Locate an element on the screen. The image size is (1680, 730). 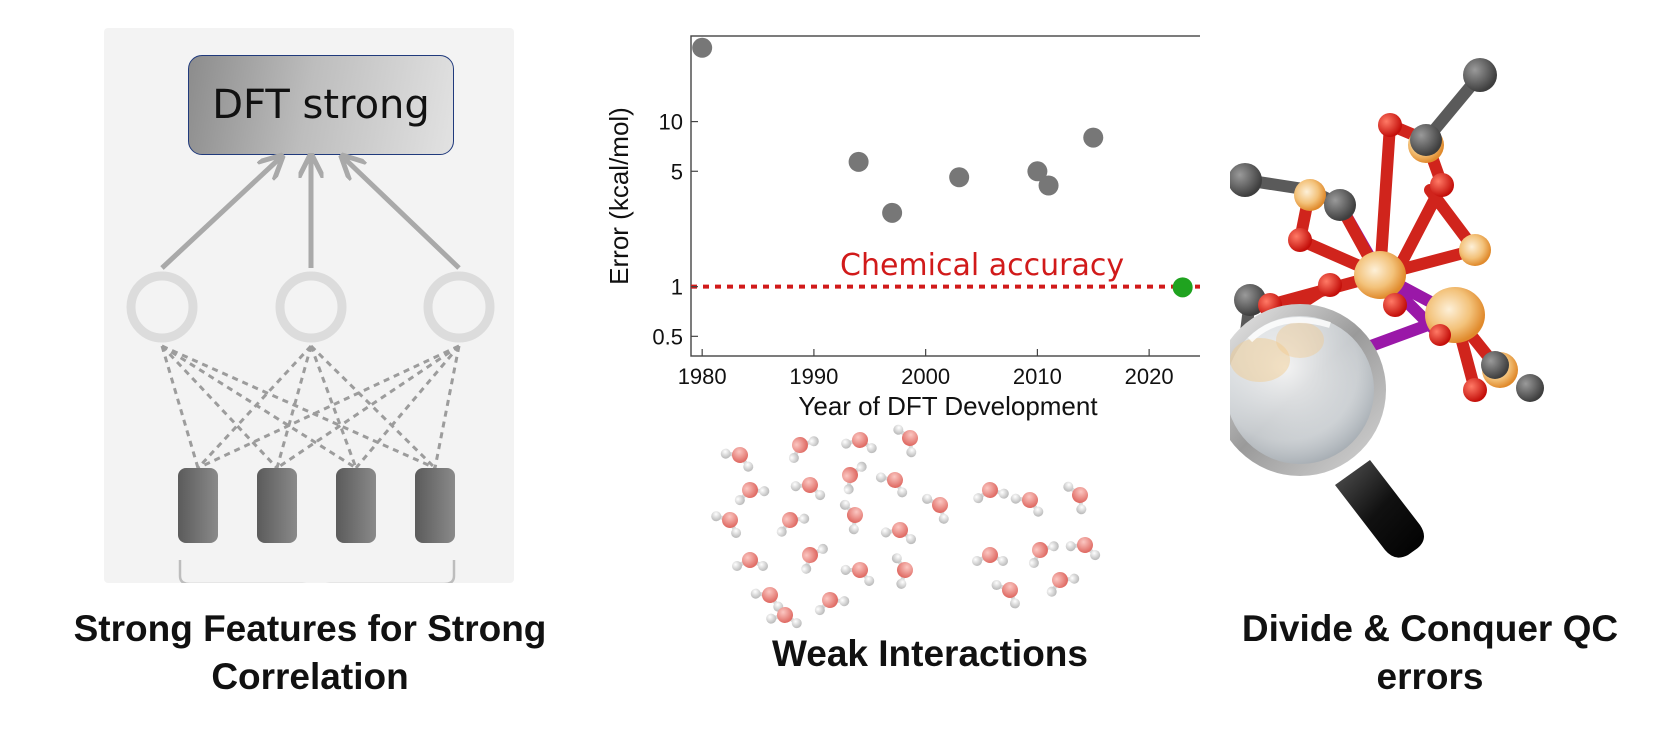
dft-strong-box: DFT strong is located at coordinates (321, 105).